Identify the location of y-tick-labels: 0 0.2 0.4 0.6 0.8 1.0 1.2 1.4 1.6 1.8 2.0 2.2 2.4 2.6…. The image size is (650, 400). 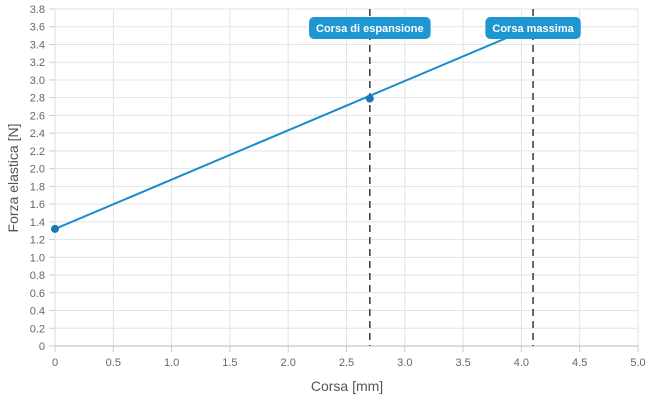
(37, 178).